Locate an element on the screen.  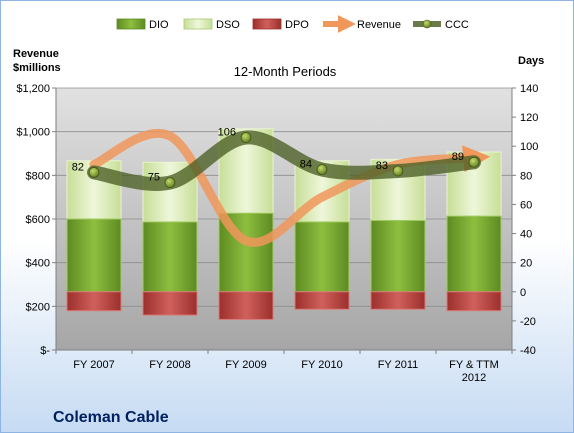
legend-label: Revenue is located at coordinates (379, 25).